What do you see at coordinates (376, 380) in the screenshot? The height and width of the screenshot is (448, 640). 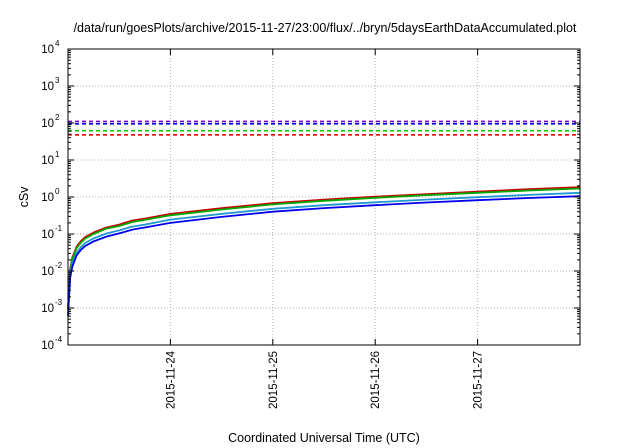 I see `x-tick-label: 2015-11-26` at bounding box center [376, 380].